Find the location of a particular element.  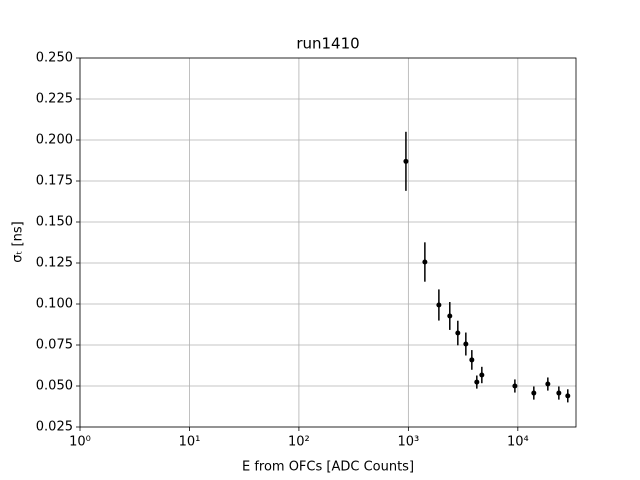

x-axis-label: E from OFCs [ADC Counts] is located at coordinates (328, 467).